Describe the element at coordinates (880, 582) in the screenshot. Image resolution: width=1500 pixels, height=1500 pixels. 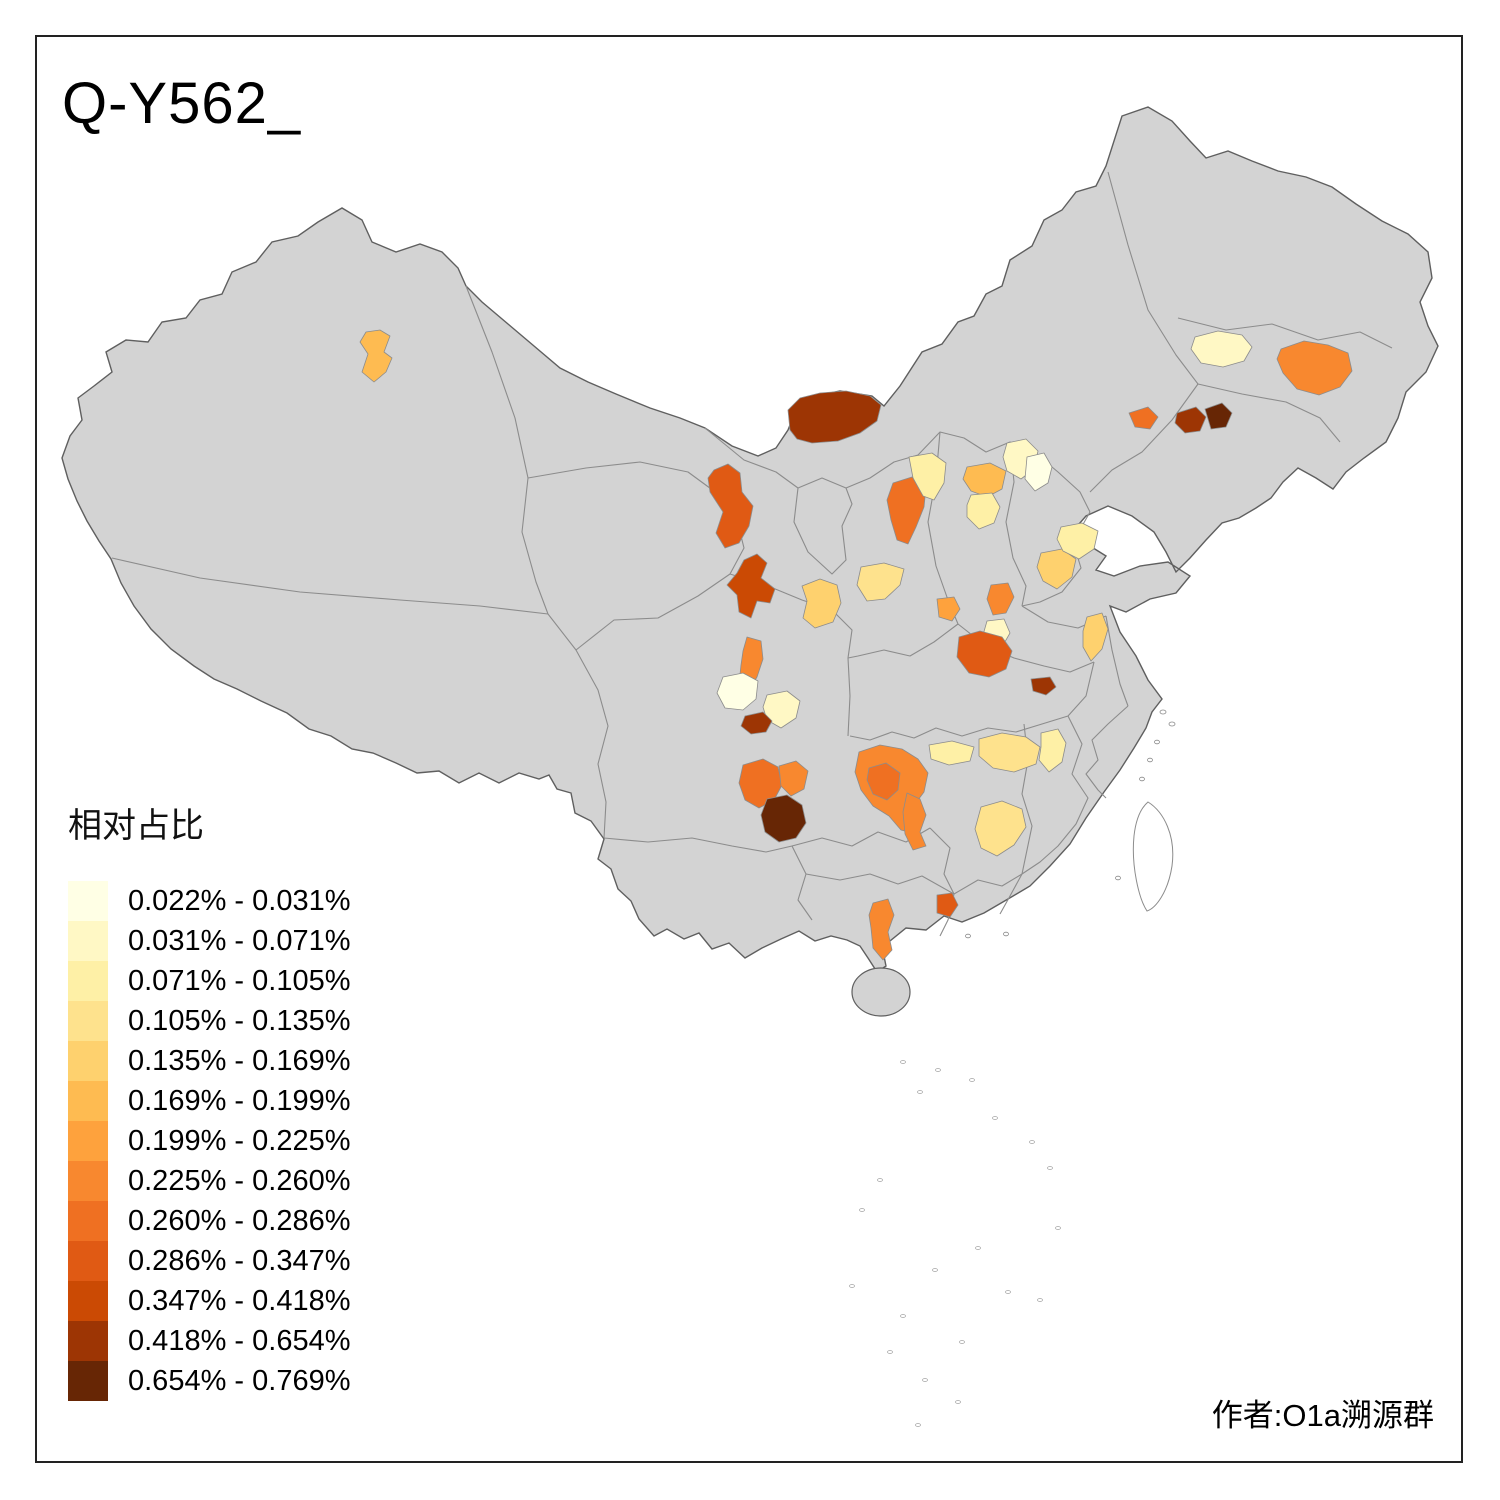
I see `region-shaanxi-mid-strip` at that location.